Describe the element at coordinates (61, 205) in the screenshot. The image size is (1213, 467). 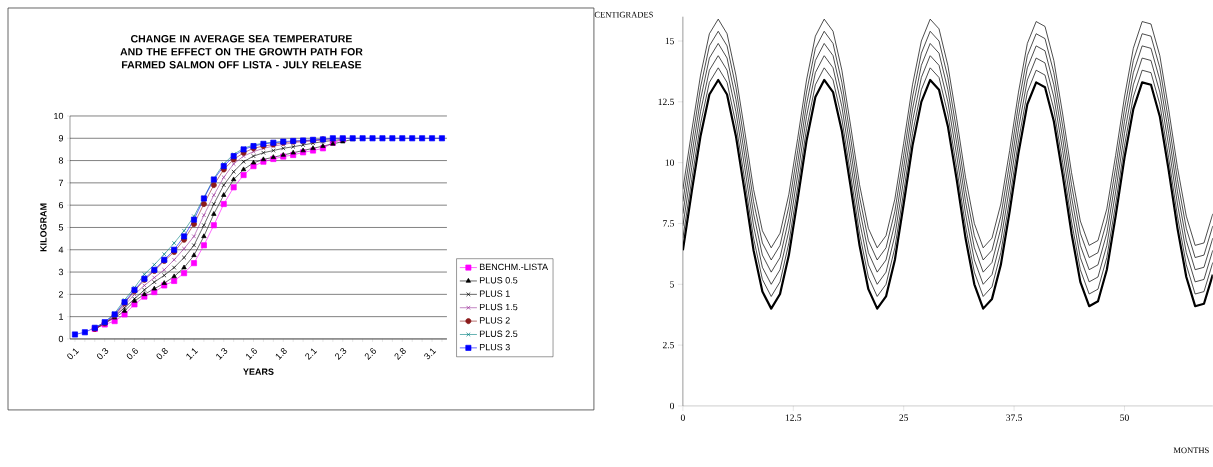
I see `y-tick-label: 6` at that location.